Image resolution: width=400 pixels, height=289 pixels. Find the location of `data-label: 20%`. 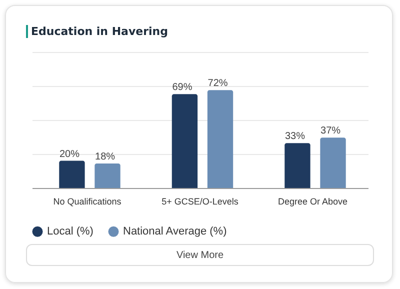

data-label: 20% is located at coordinates (69, 154).